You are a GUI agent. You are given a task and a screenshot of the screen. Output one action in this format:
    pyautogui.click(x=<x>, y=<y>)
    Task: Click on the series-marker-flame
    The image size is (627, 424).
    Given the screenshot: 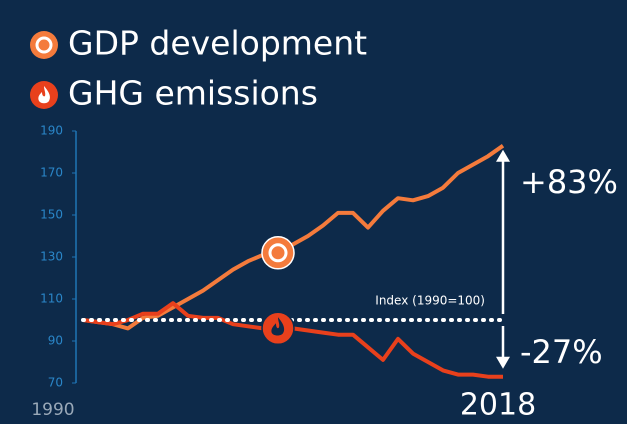 What is the action you would take?
    pyautogui.click(x=278, y=326)
    